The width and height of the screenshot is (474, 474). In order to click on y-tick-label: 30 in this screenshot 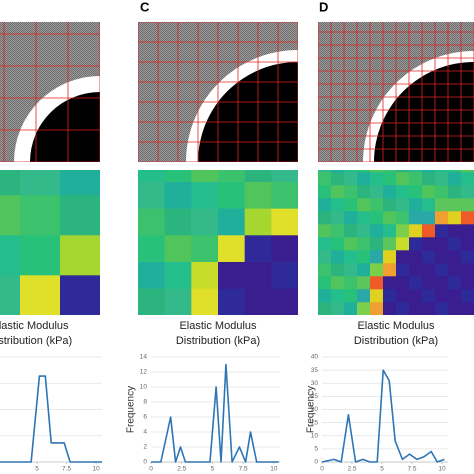, I will do `click(315, 383)`.